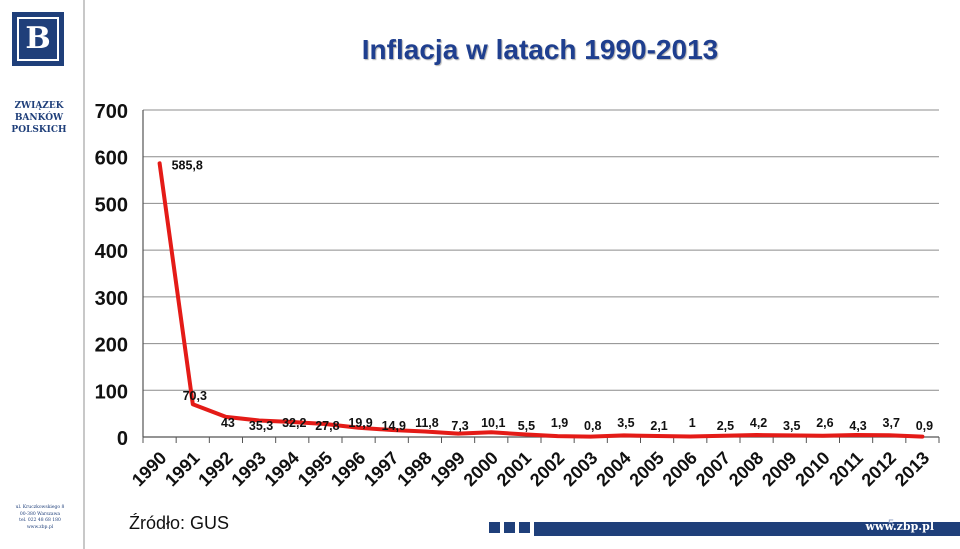 The image size is (960, 549). I want to click on address-line: 00-380 Warszawa, so click(40, 514).